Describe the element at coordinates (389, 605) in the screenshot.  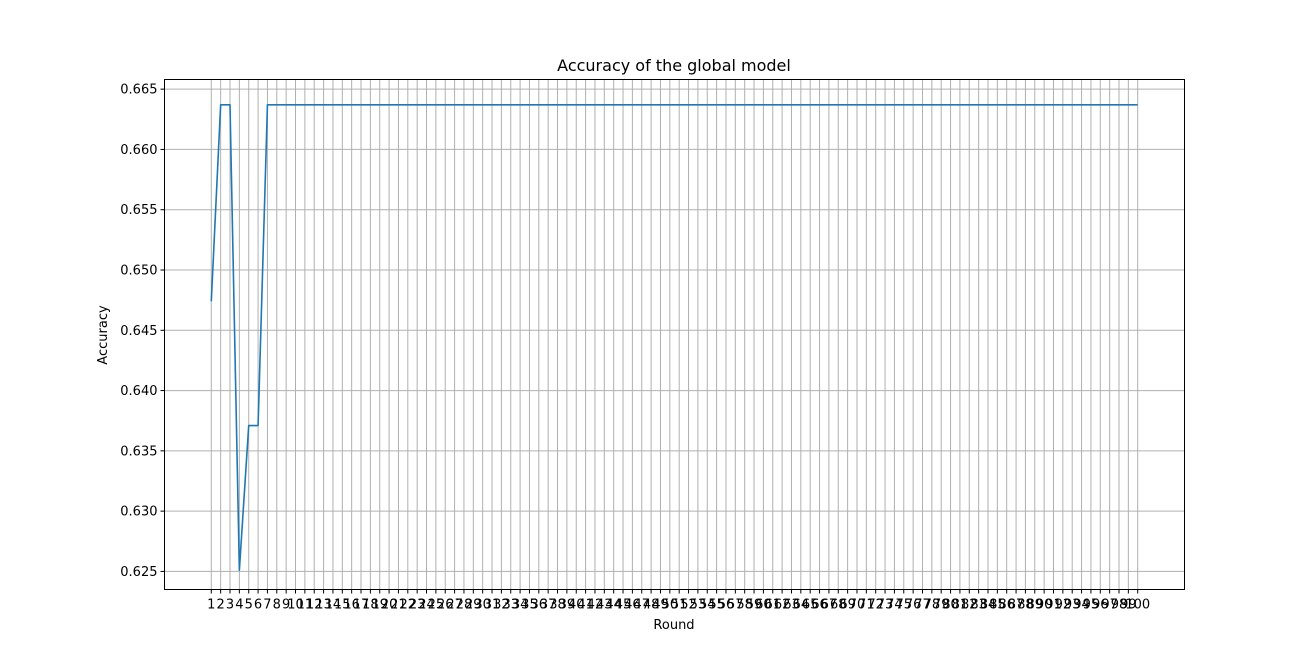
I see `x-tick-label: 20` at that location.